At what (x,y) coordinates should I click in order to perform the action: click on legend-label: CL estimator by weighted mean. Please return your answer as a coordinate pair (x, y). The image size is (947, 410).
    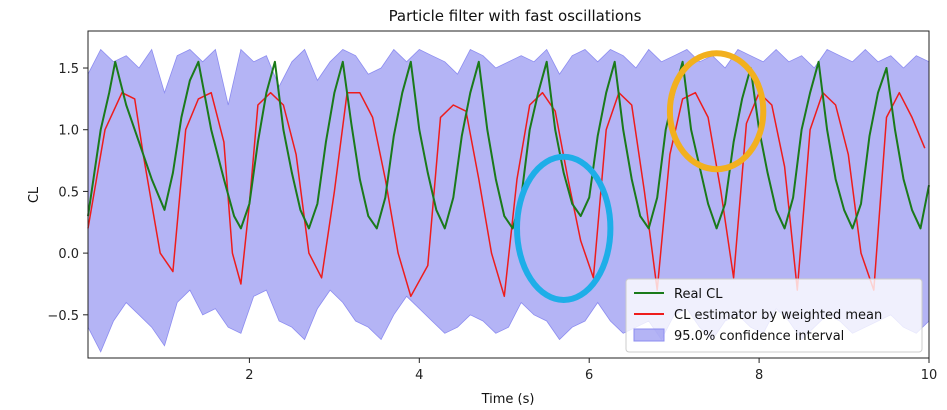
    Looking at the image, I should click on (778, 315).